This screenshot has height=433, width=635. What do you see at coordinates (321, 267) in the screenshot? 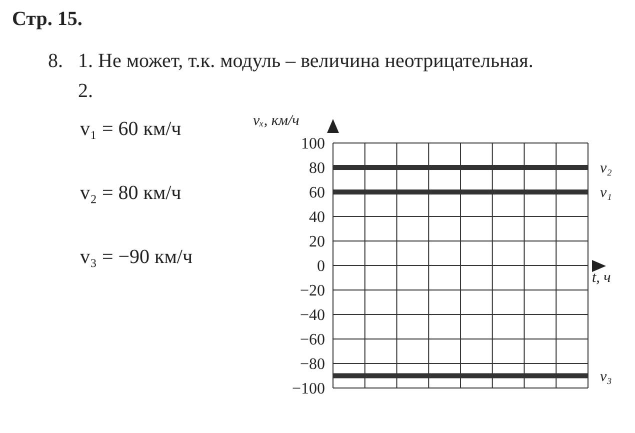
I see `y-tick-label: 0` at bounding box center [321, 267].